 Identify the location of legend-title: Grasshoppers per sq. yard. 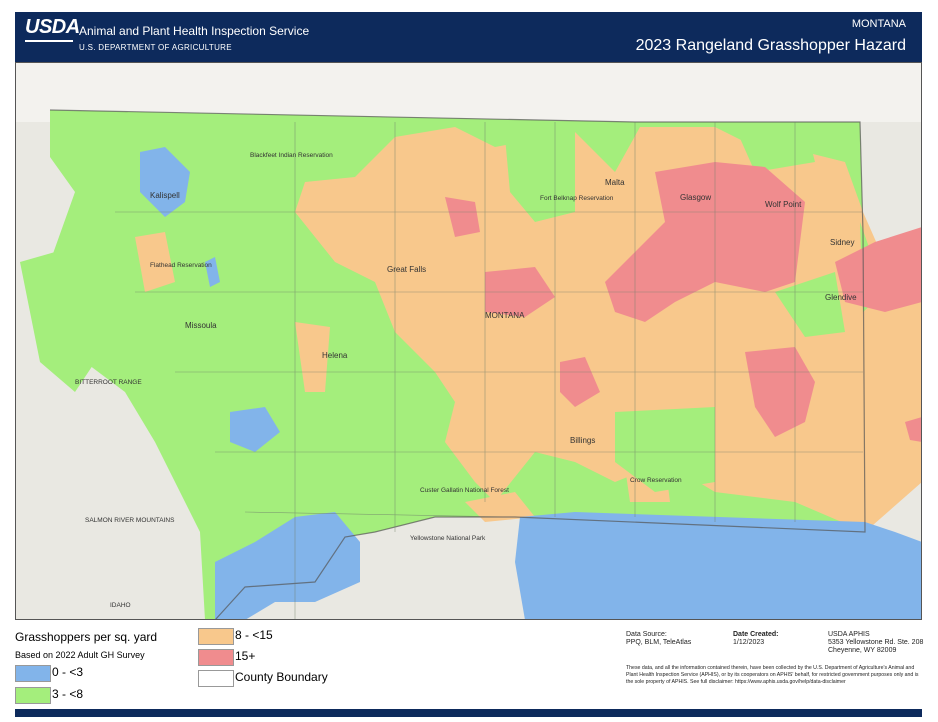
(86, 637).